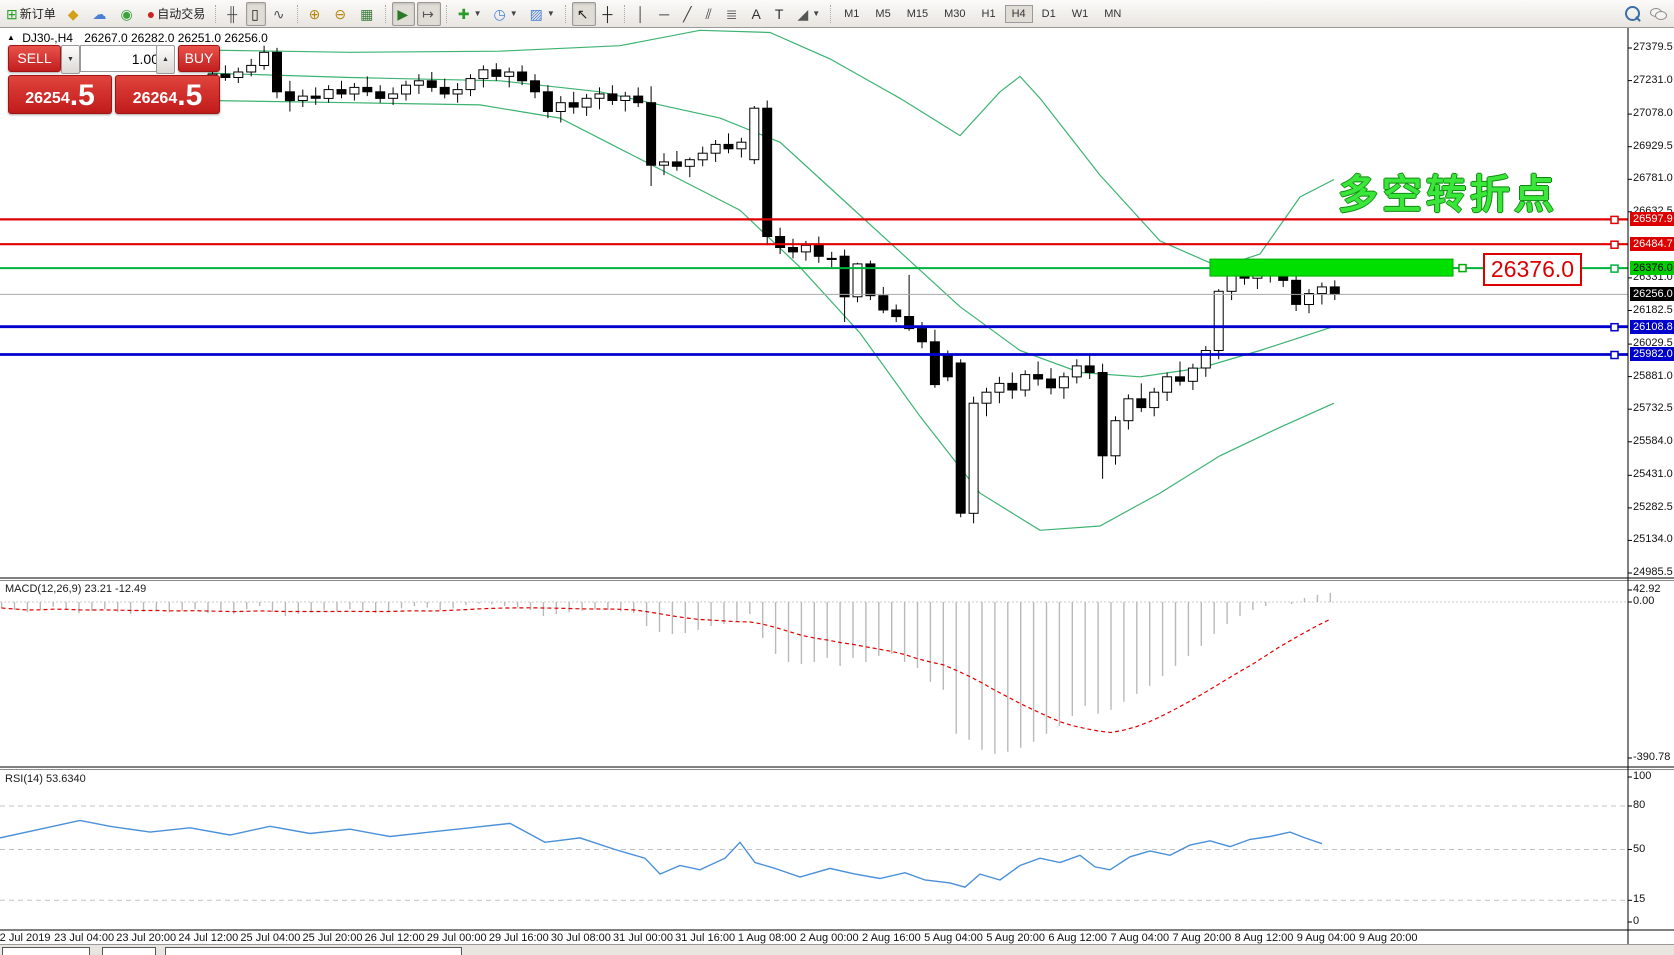 The image size is (1674, 955). I want to click on volume-input, so click(122, 58).